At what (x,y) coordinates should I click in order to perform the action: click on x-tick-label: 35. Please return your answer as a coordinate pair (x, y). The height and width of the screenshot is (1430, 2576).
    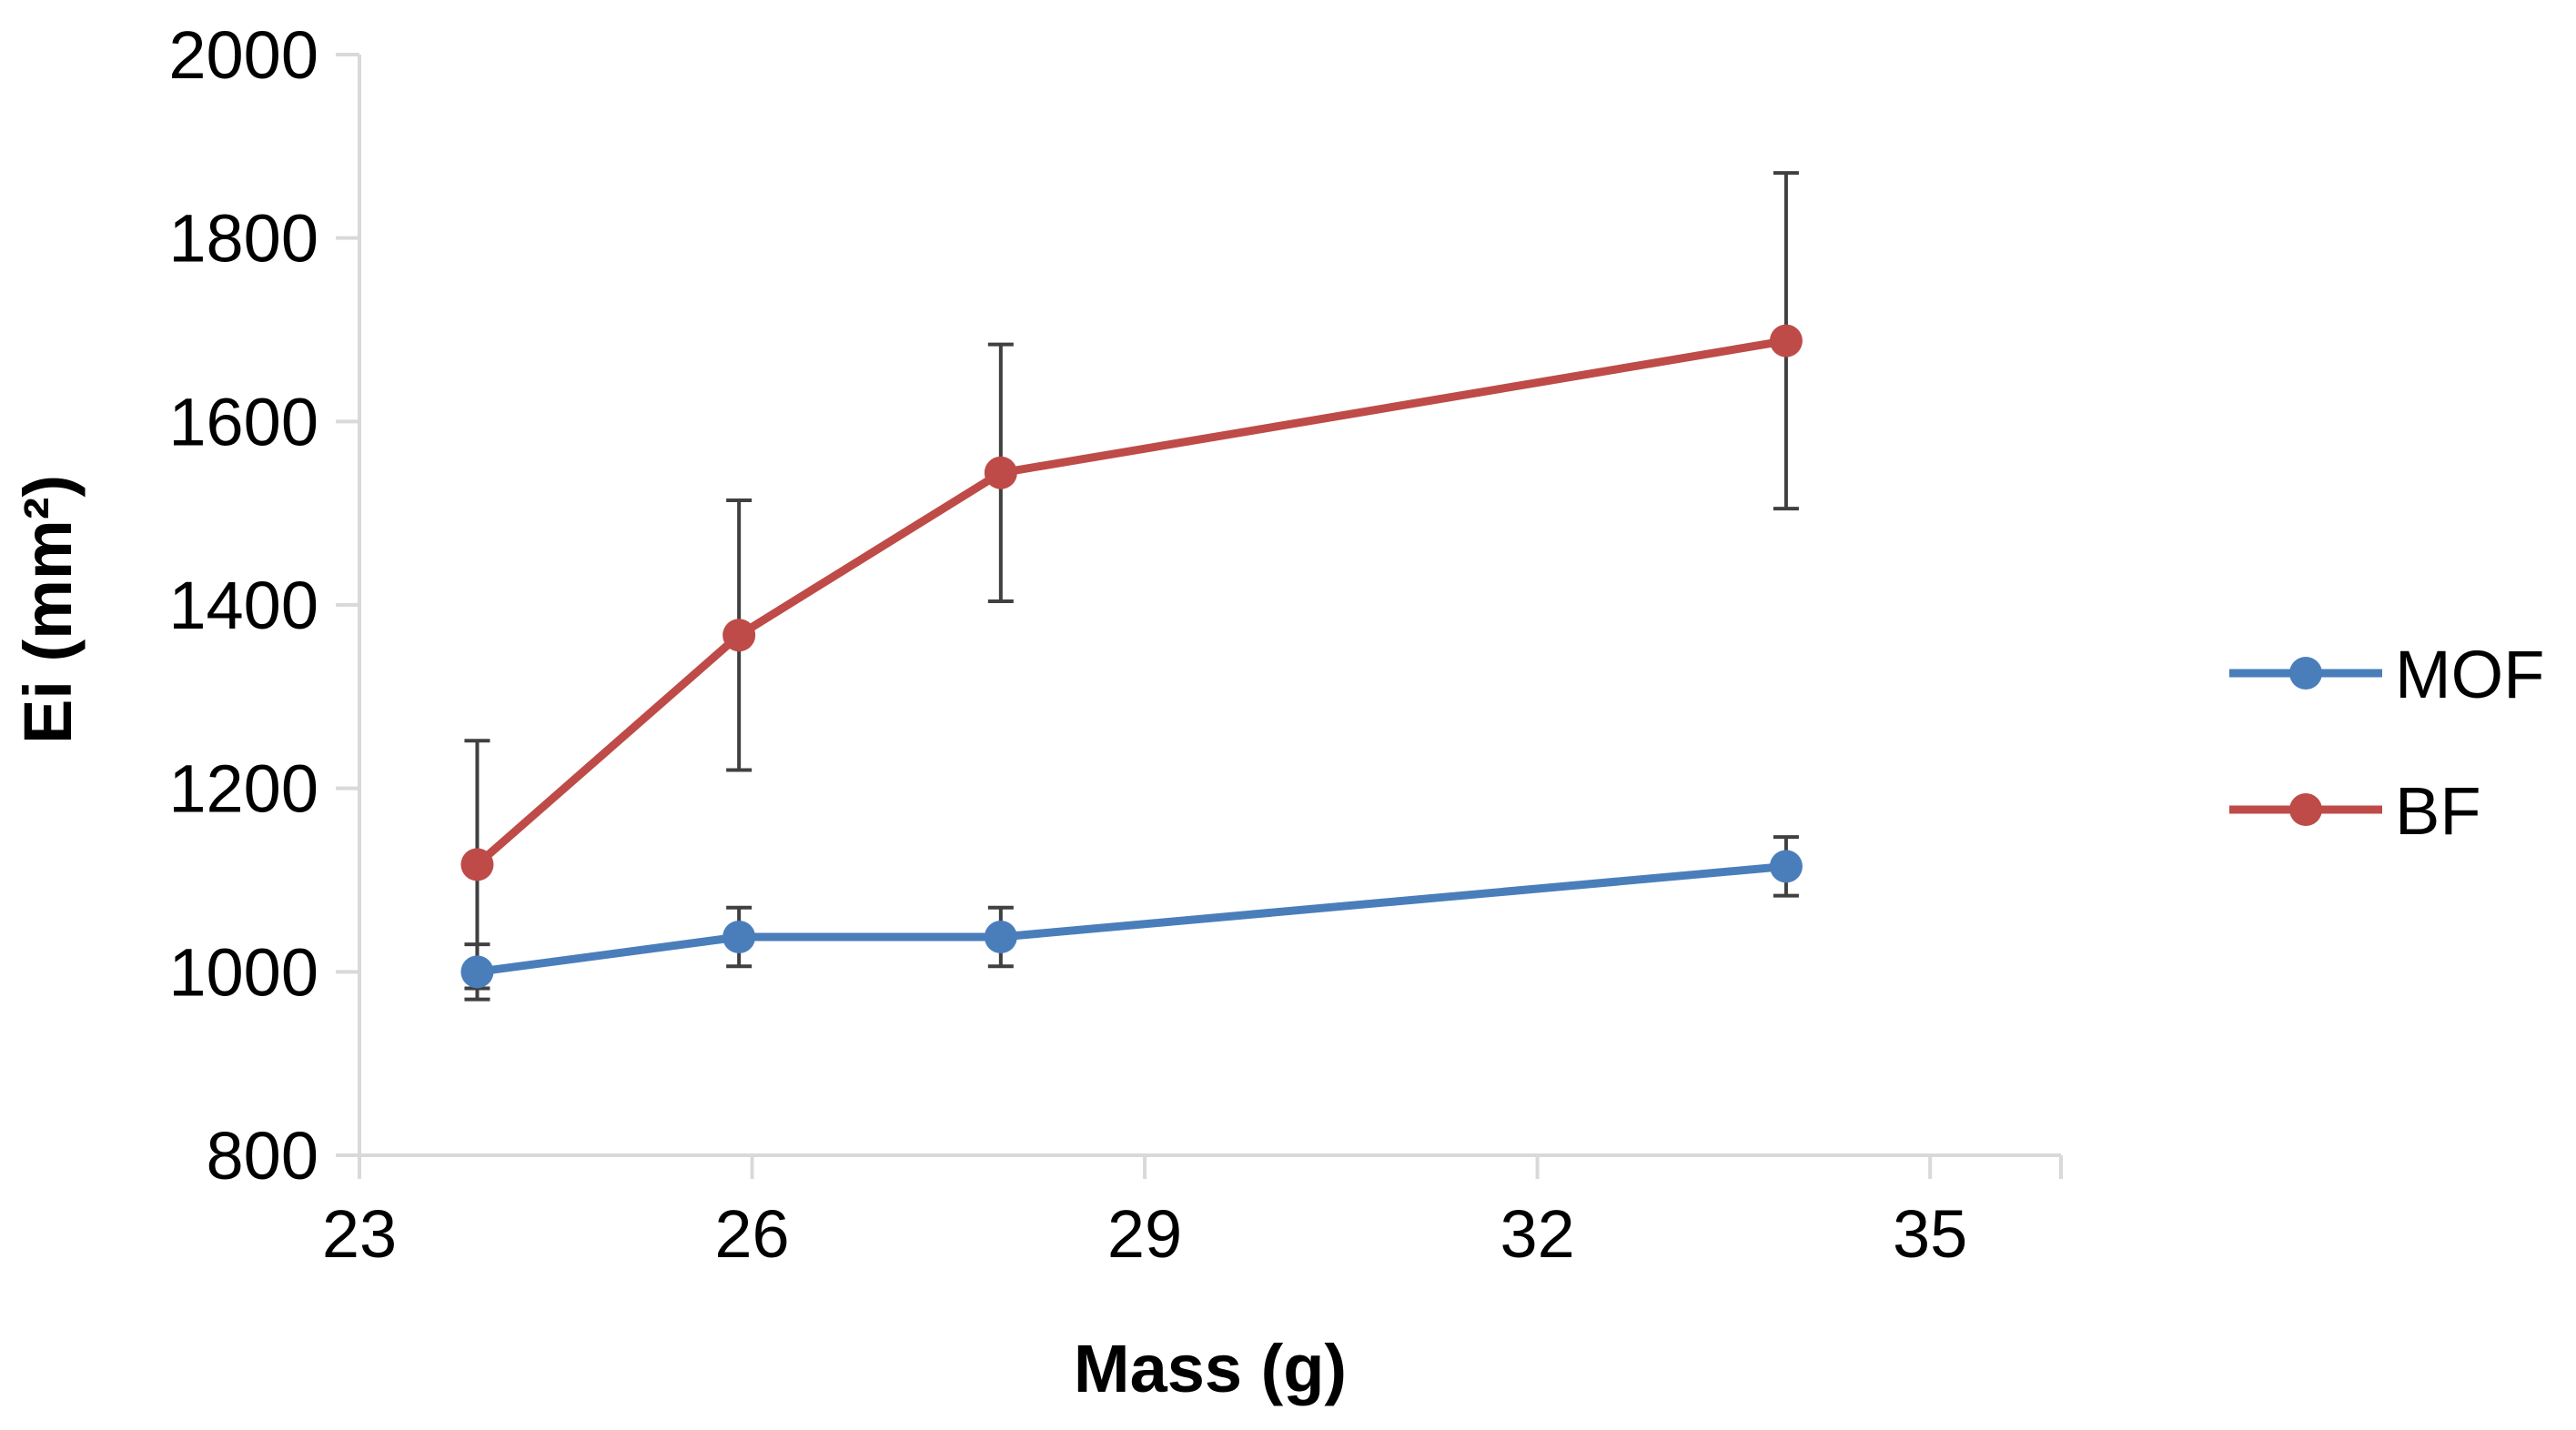
    Looking at the image, I should click on (1930, 1234).